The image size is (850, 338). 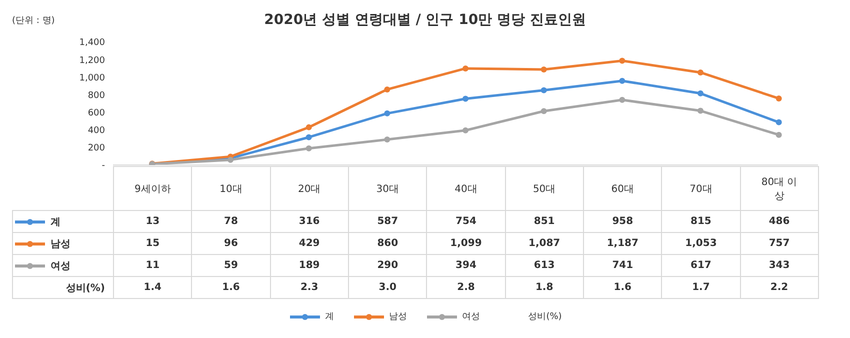 What do you see at coordinates (701, 287) in the screenshot?
I see `text: 1.7` at bounding box center [701, 287].